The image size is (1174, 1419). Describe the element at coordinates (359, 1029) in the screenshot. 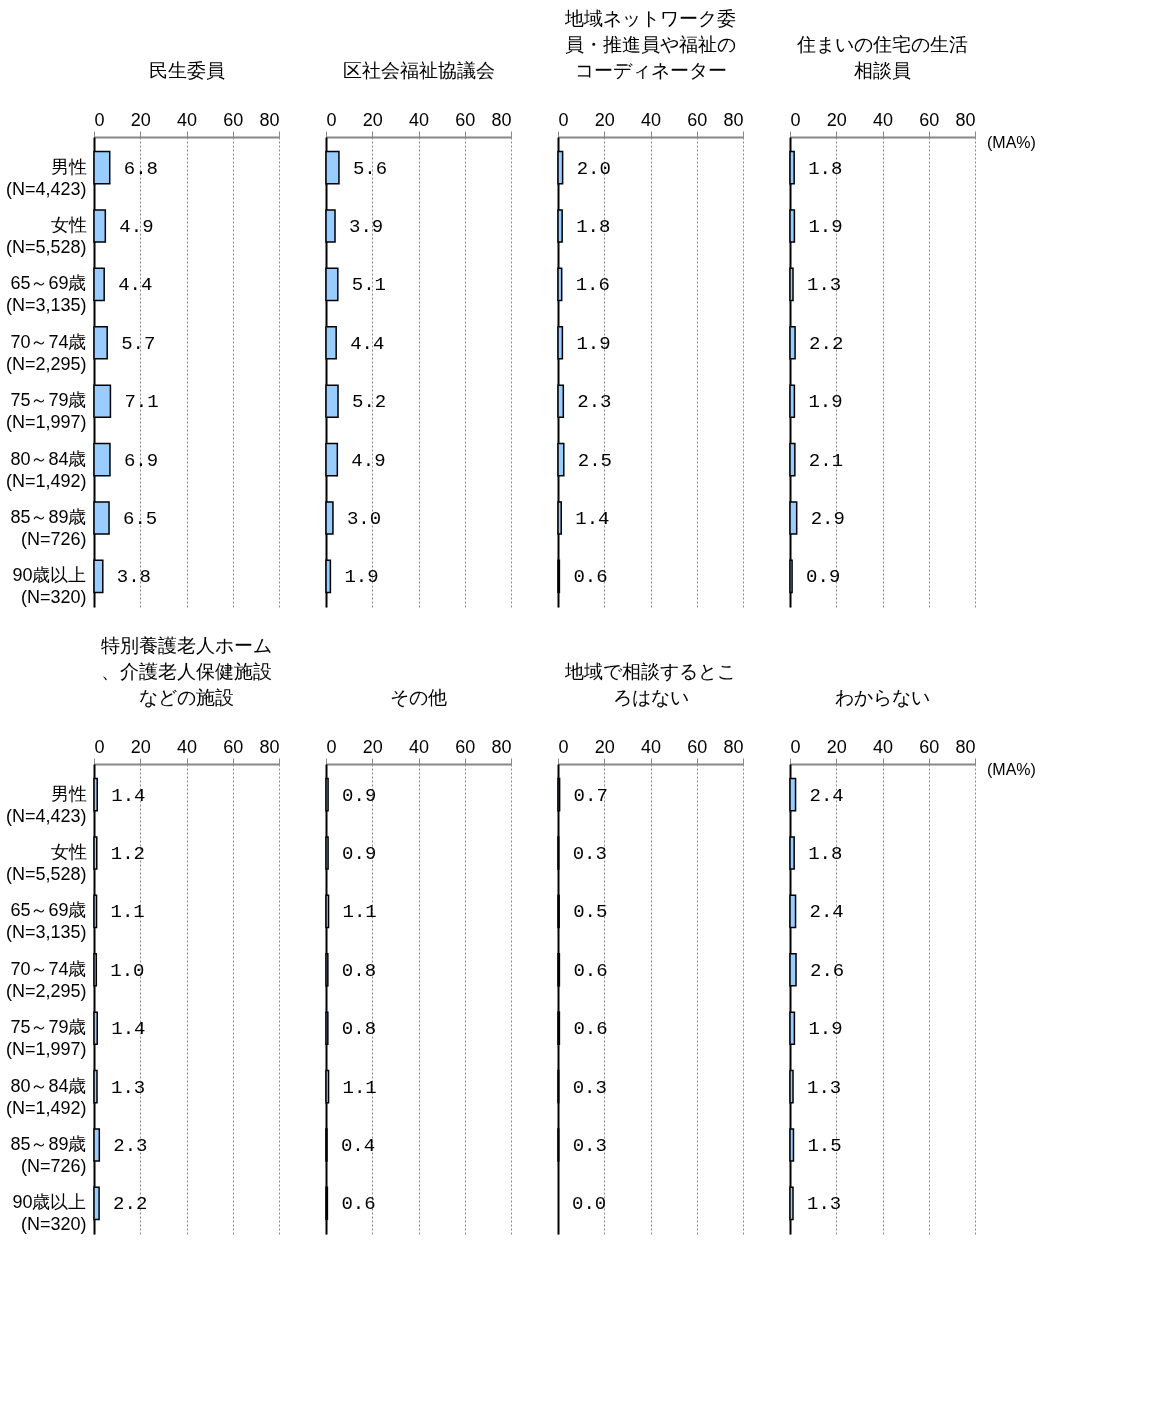

I see `data-label: 0.8` at that location.